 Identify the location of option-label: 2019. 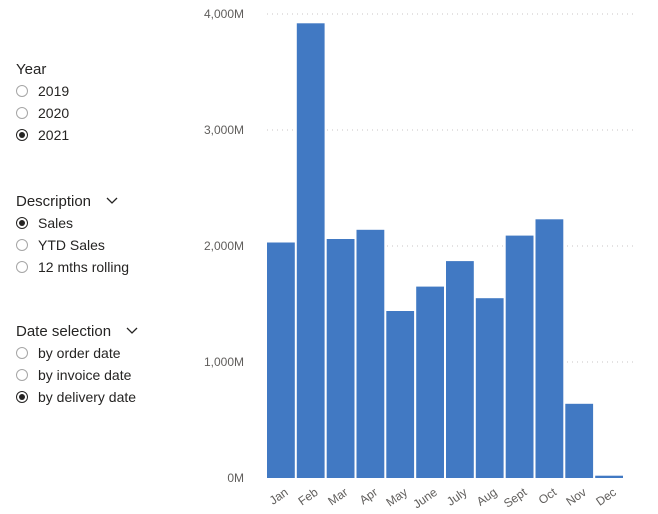
(54, 91).